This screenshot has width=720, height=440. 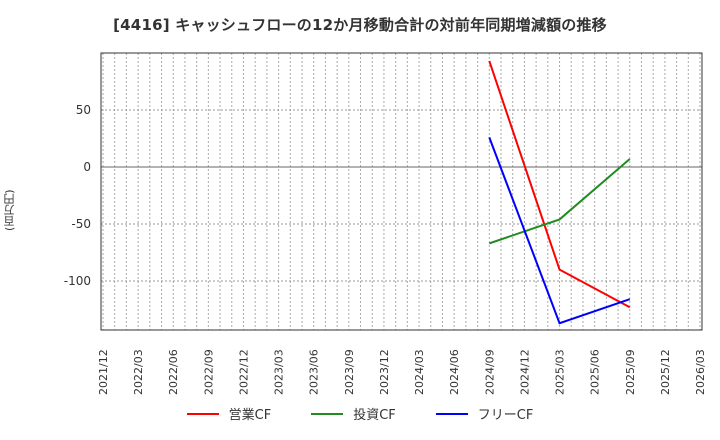 I want to click on y-tick-label: 0, so click(x=87, y=167).